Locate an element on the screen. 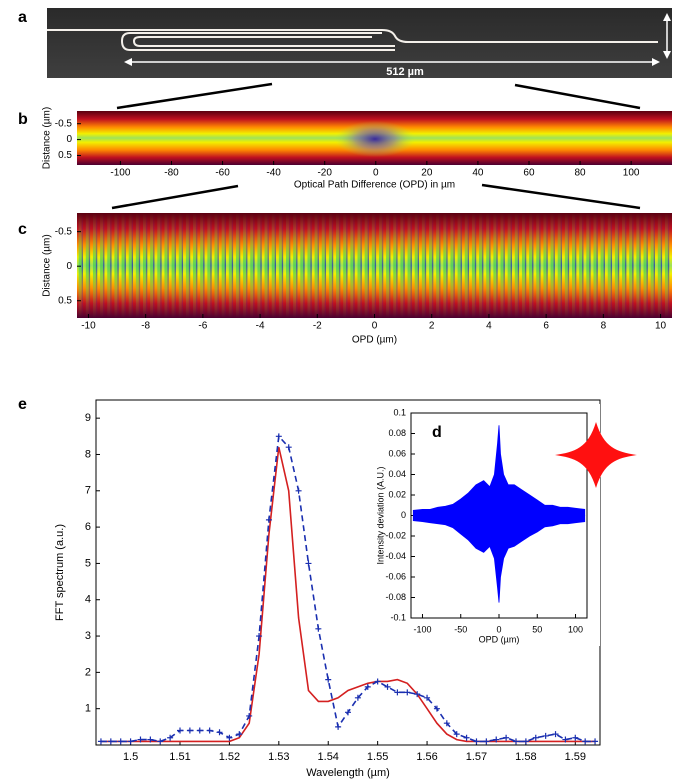 This screenshot has height=781, width=676. x-tick-label: 40 is located at coordinates (478, 173).